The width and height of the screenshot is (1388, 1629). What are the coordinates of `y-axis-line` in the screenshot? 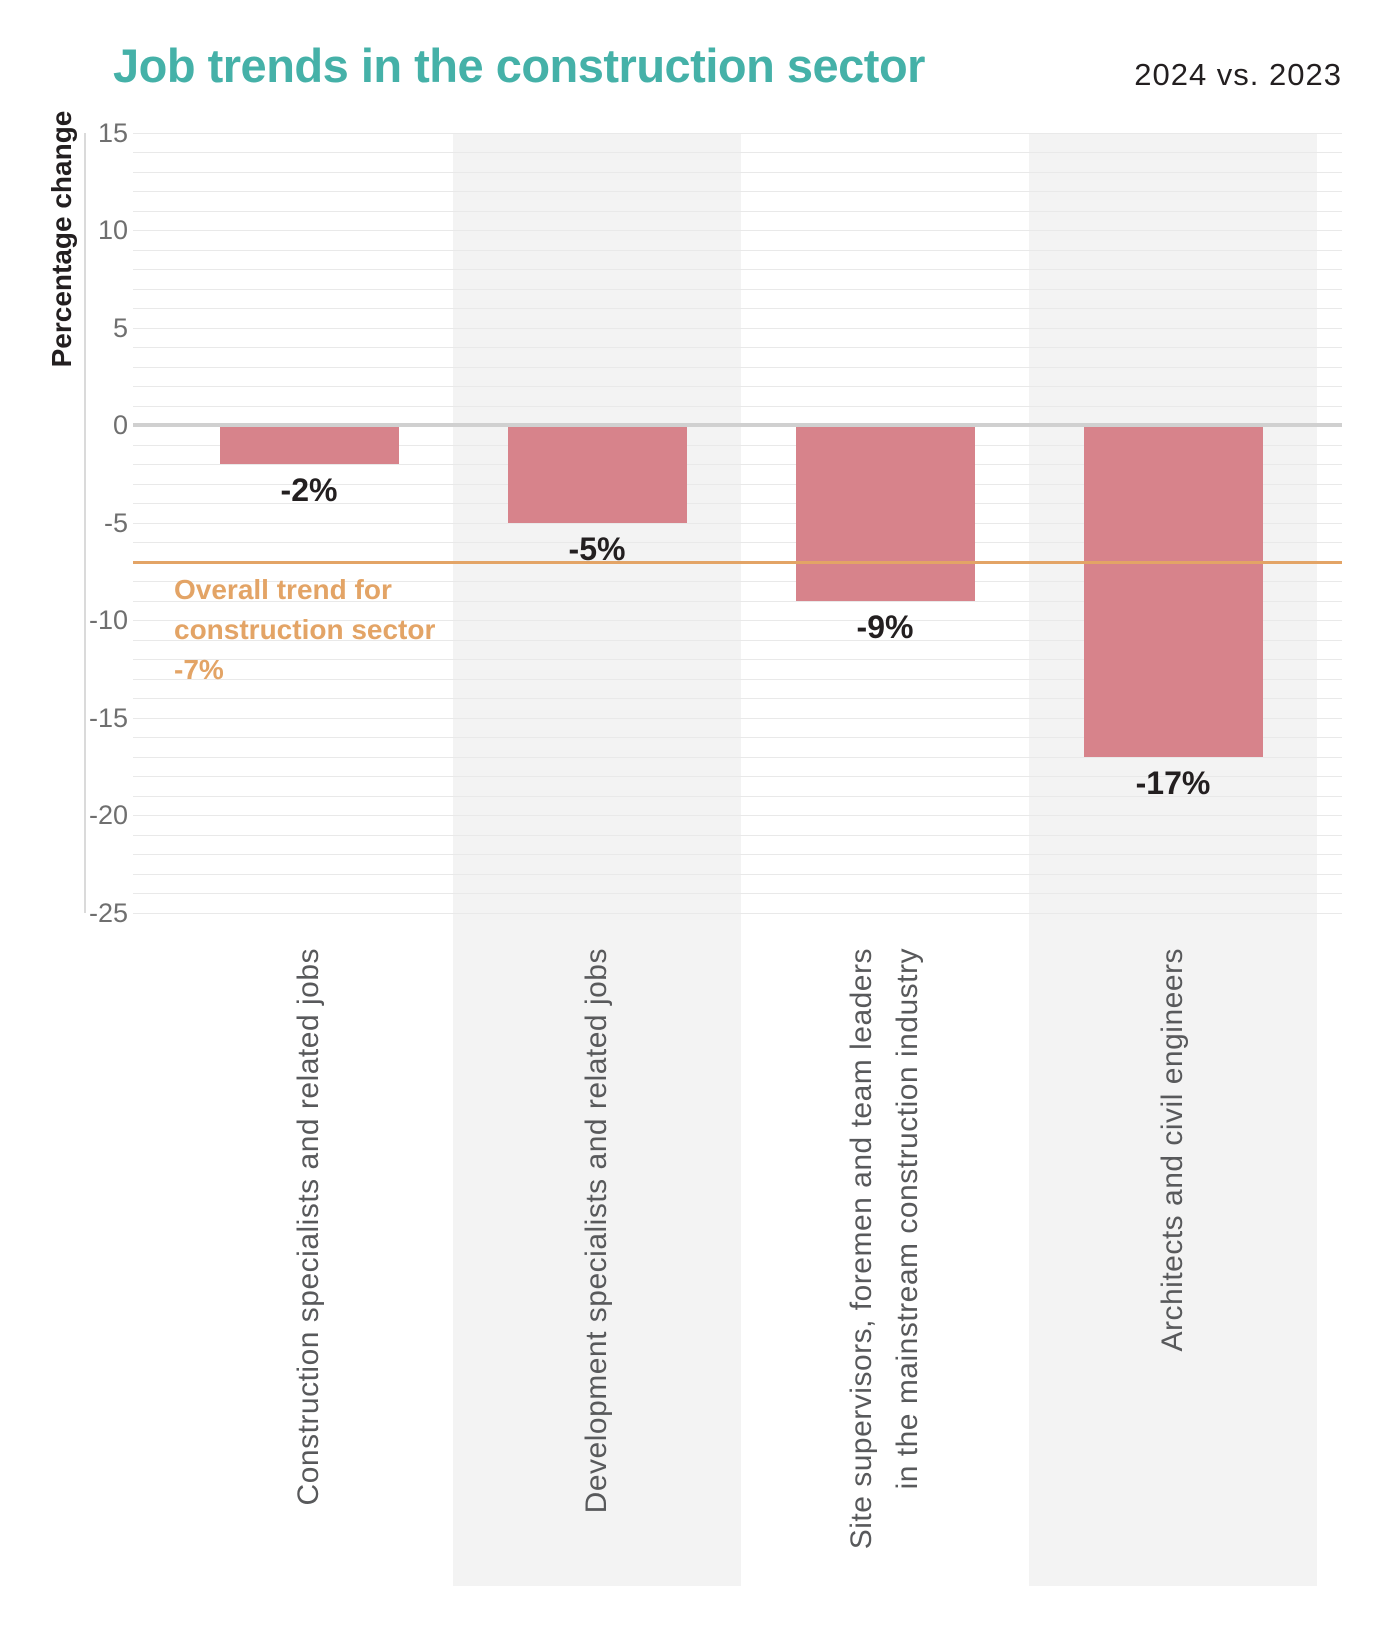 It's located at (85, 523).